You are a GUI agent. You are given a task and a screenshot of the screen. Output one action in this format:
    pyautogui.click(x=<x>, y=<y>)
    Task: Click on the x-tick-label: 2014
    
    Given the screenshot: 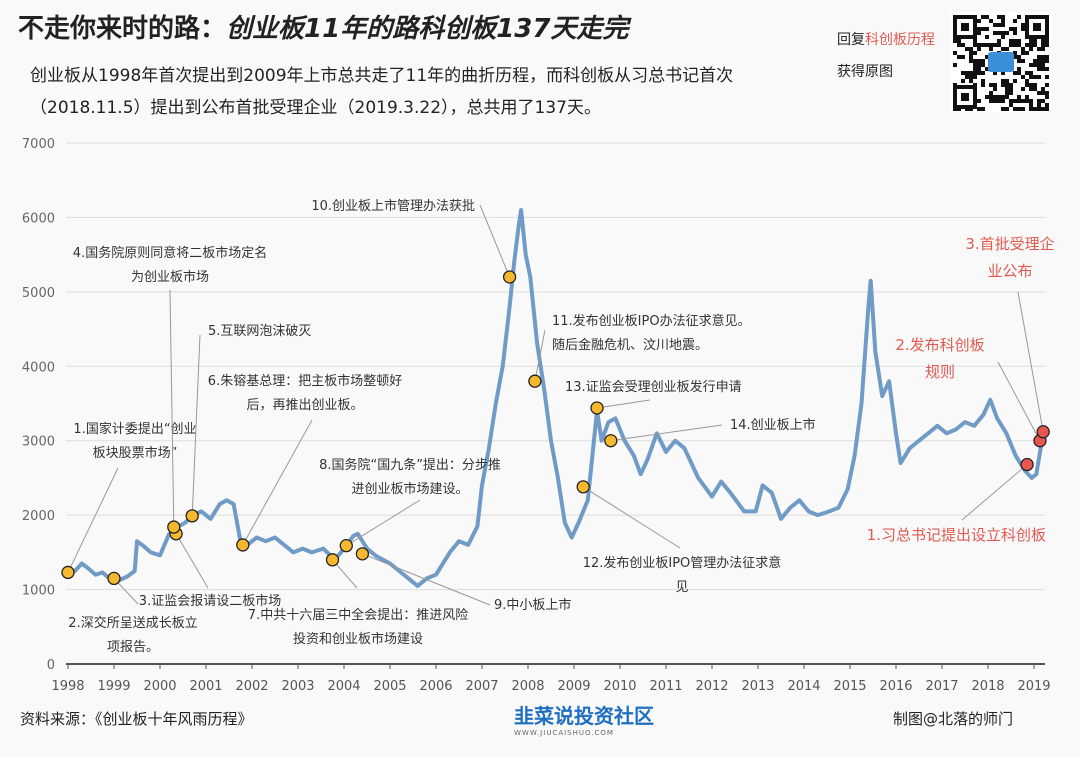 What is the action you would take?
    pyautogui.click(x=803, y=686)
    